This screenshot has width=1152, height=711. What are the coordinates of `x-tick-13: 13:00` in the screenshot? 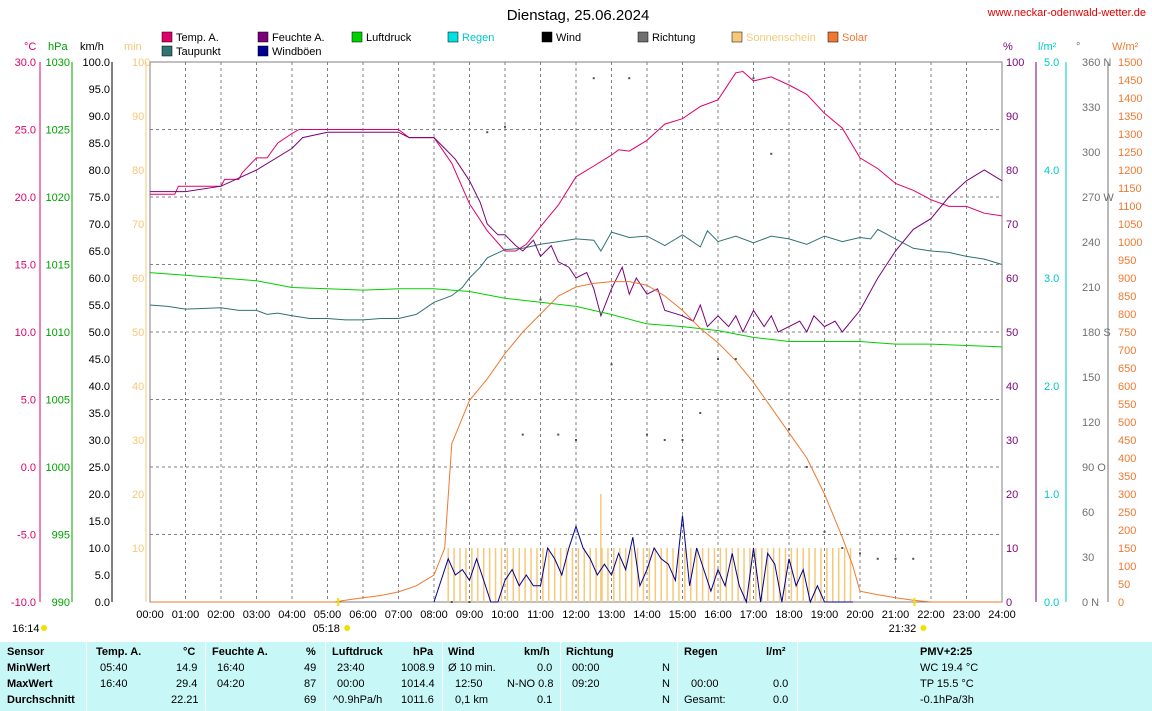 It's located at (612, 615).